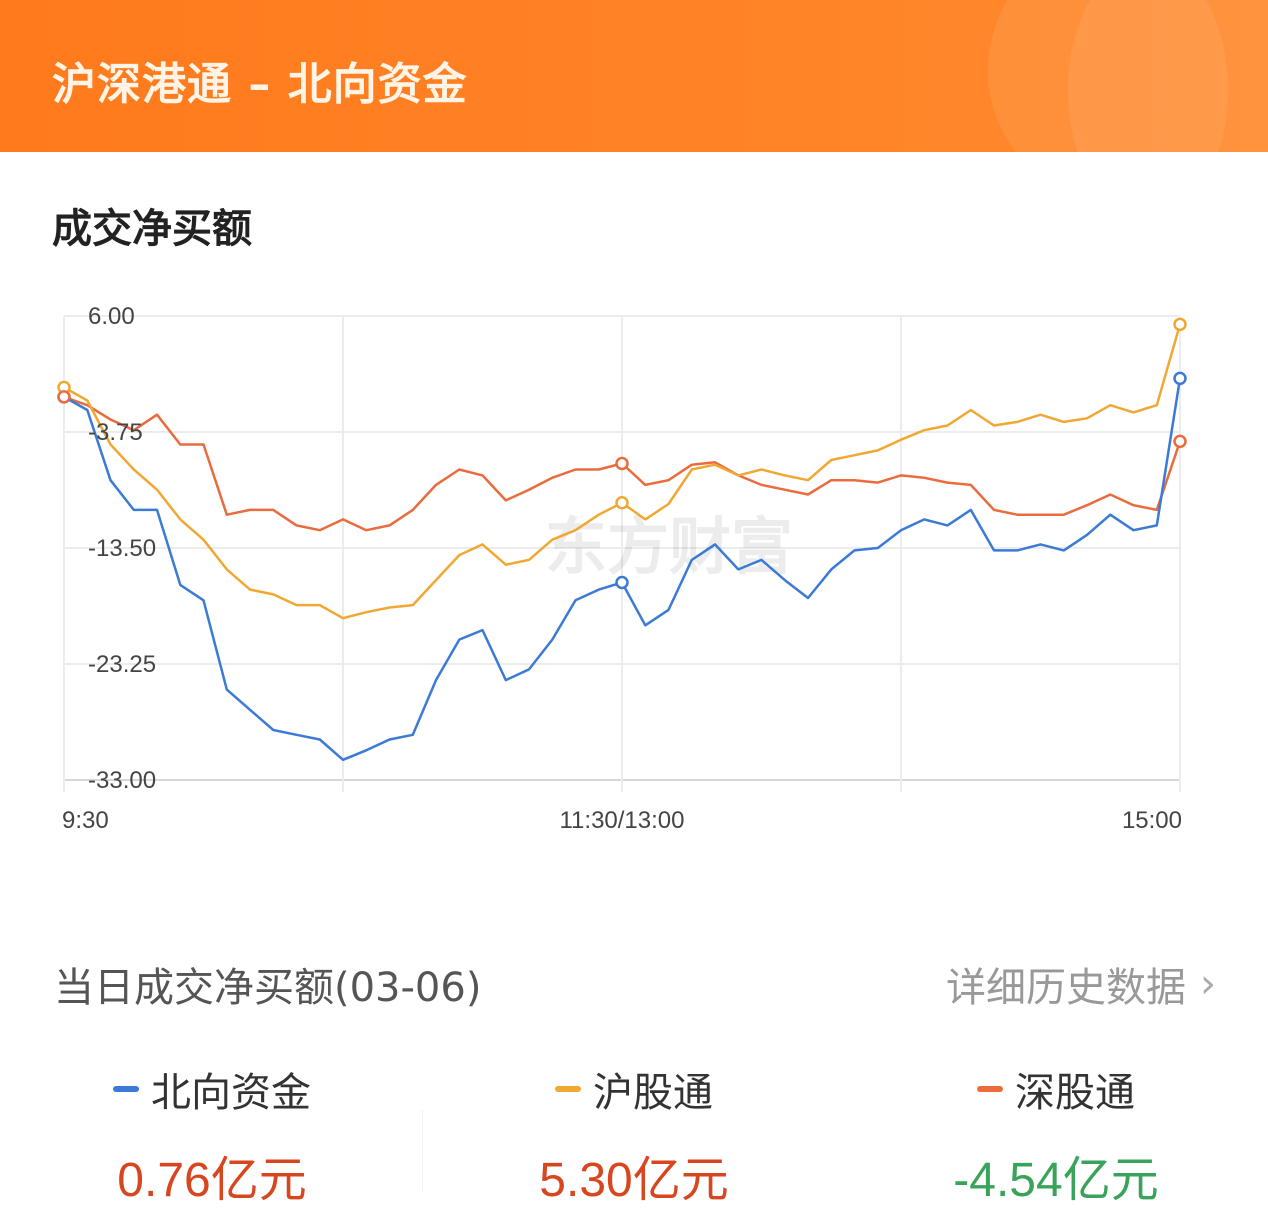 Image resolution: width=1268 pixels, height=1231 pixels. What do you see at coordinates (634, 76) in the screenshot?
I see `header-banner: 沪深港通 – 北向资金` at bounding box center [634, 76].